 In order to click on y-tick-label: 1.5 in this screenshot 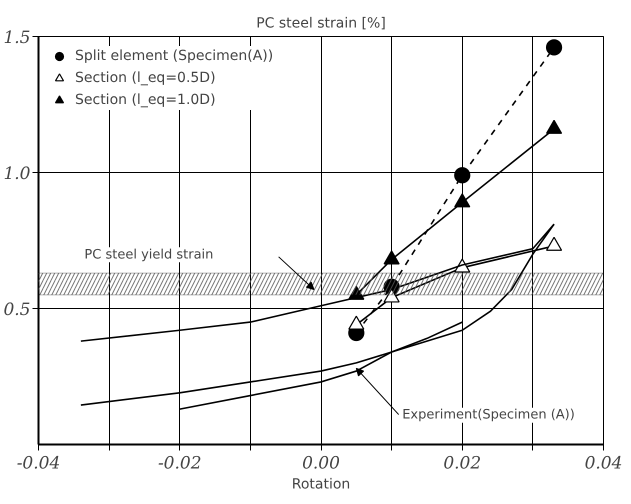, I will do `click(17, 38)`.